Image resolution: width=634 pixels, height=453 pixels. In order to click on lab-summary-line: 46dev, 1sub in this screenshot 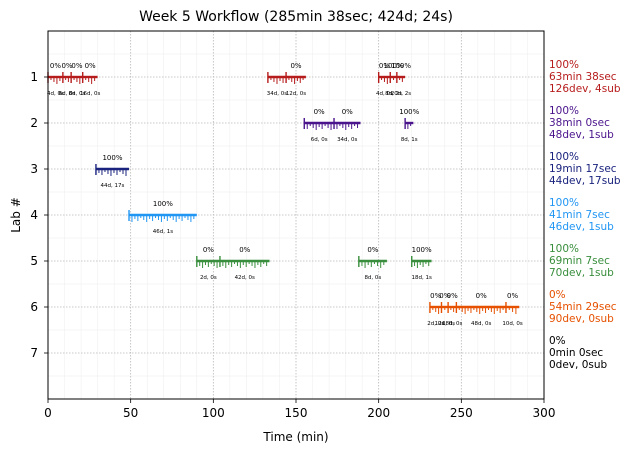, I will do `click(581, 227)`.